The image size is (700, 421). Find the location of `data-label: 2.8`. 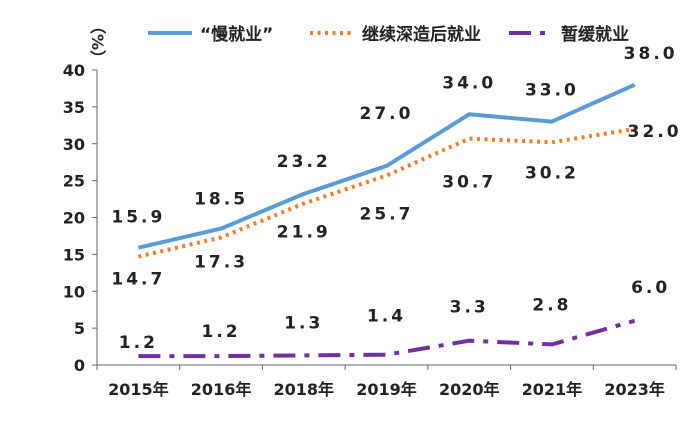

data-label: 2.8 is located at coordinates (551, 305).